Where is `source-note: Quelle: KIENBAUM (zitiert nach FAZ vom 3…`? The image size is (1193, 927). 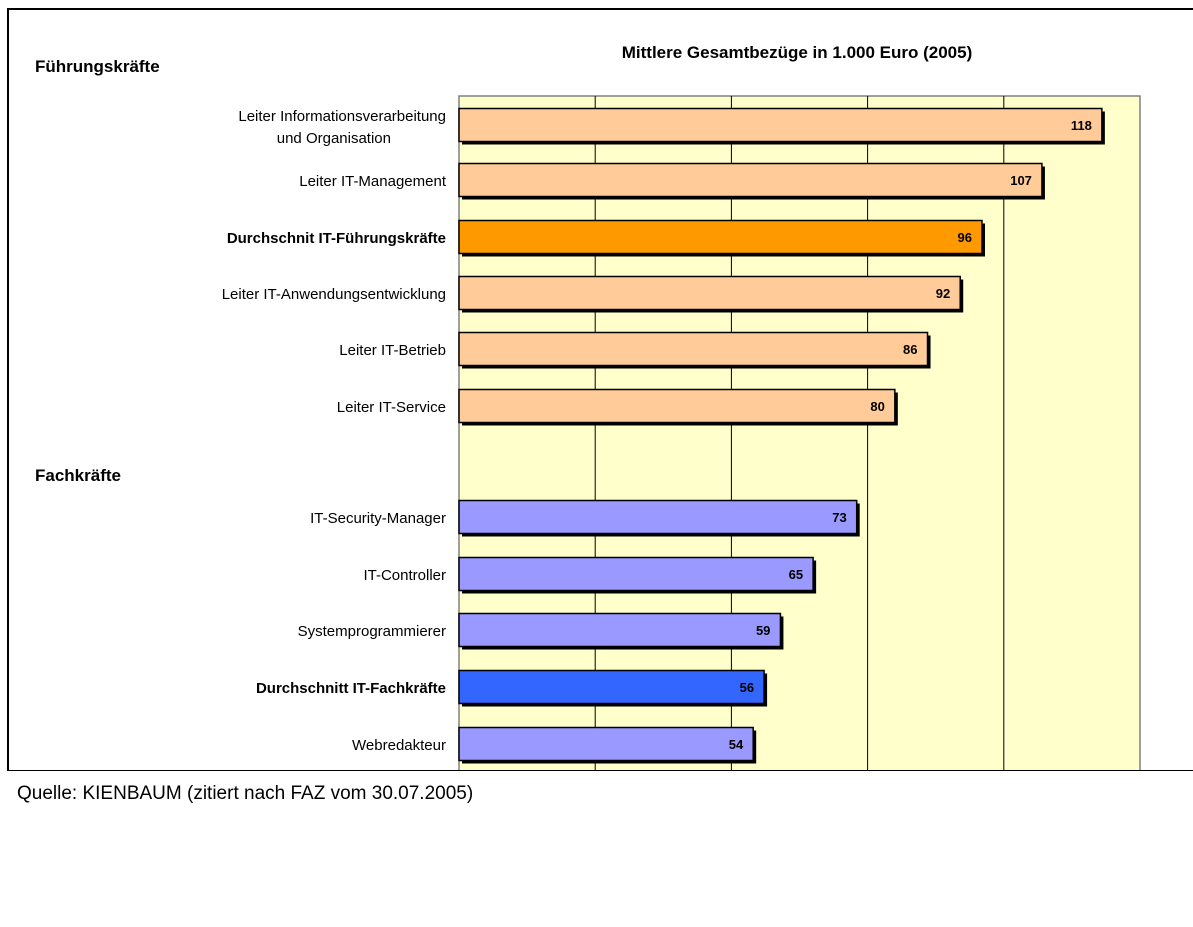 source-note: Quelle: KIENBAUM (zitiert nach FAZ vom 3… is located at coordinates (245, 793).